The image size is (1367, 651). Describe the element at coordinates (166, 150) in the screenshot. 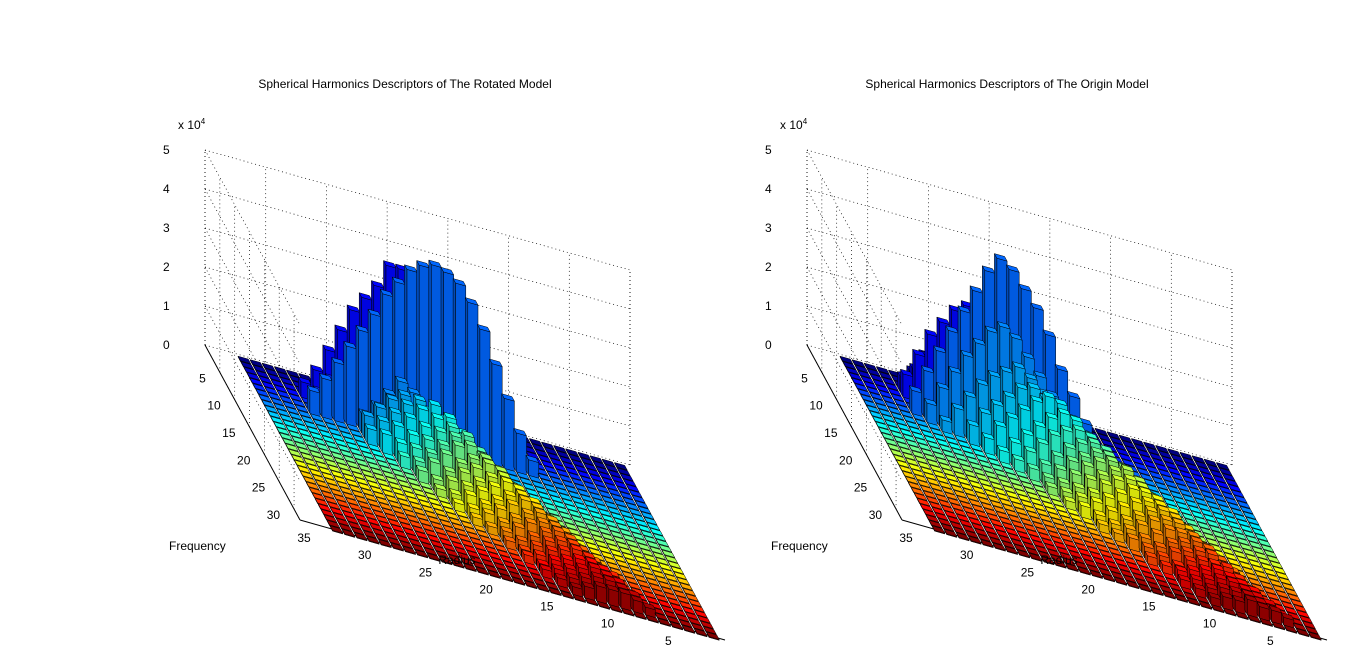

I see `z-tick-label: 5` at that location.